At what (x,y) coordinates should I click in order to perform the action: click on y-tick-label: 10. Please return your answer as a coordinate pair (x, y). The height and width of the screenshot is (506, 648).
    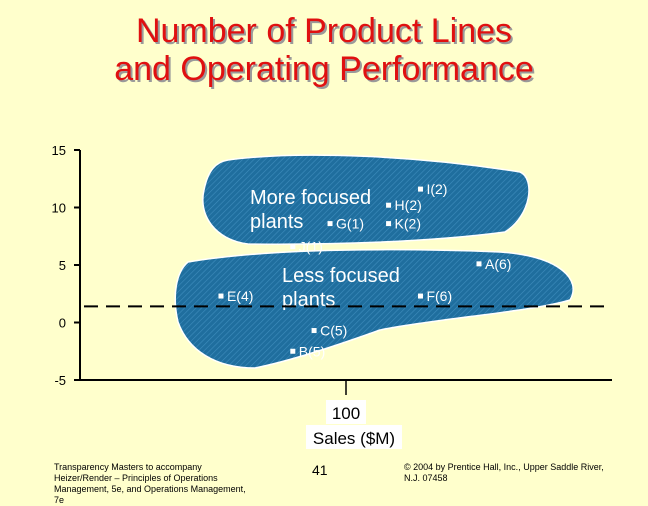
    Looking at the image, I should click on (59, 208).